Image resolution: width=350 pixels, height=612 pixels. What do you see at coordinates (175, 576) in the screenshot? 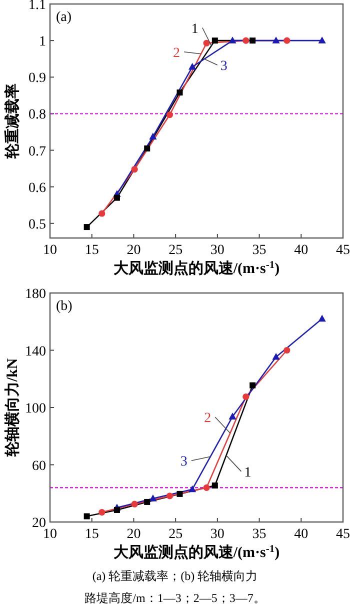
I see `text: (a) 轮重减载率；(b) 轮轴横向力` at bounding box center [175, 576].